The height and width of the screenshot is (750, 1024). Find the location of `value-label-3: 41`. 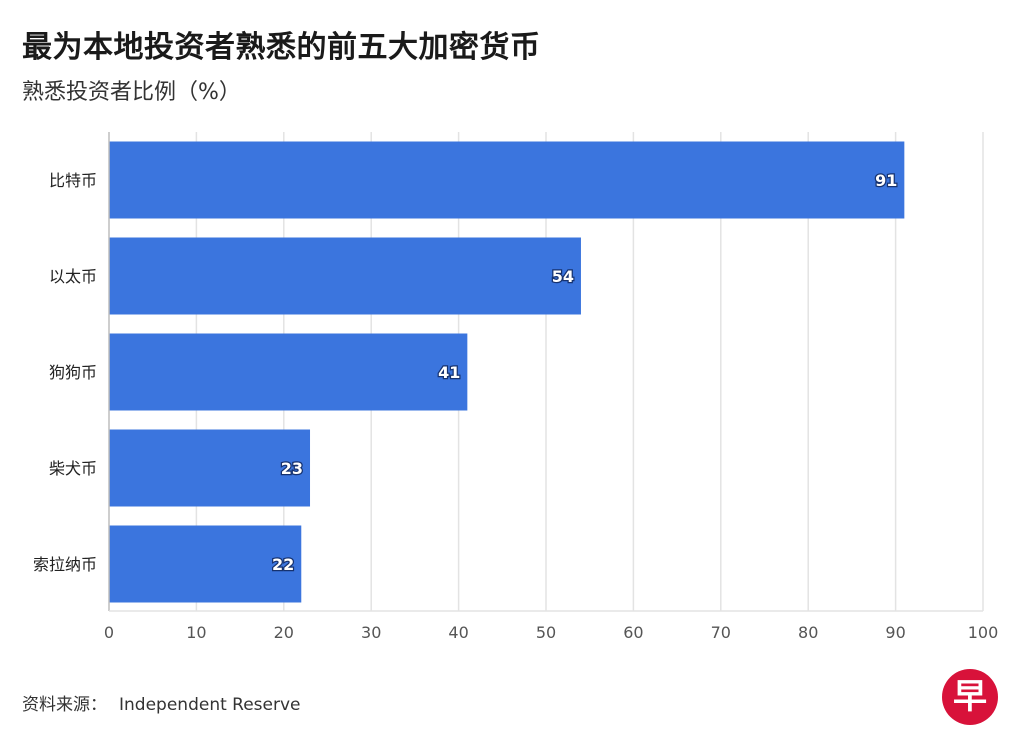

value-label-3: 41 is located at coordinates (449, 372).